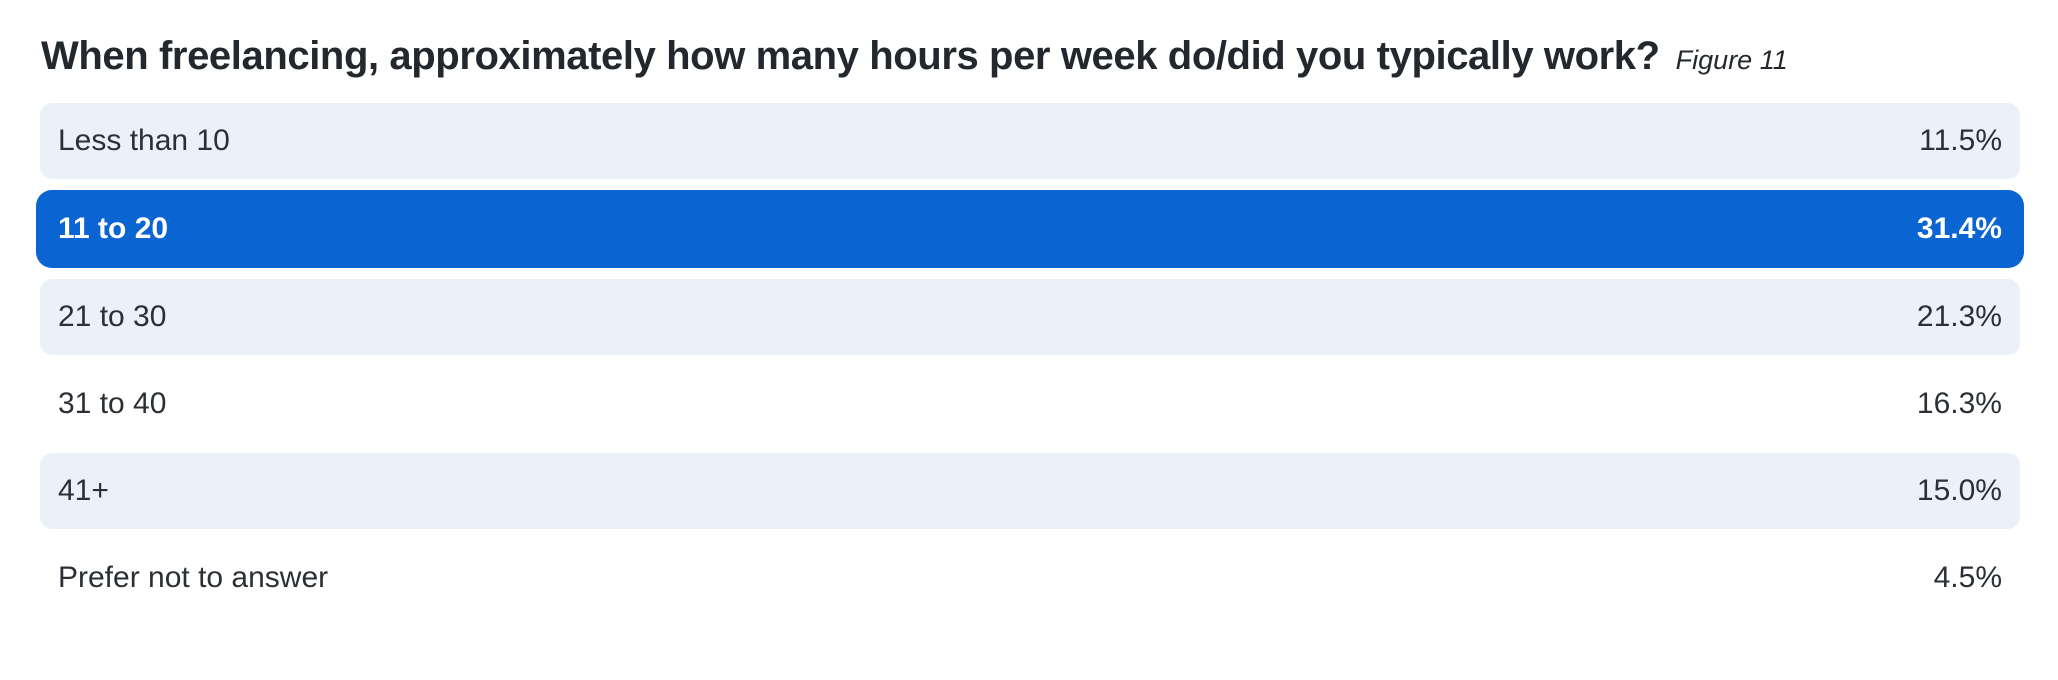  I want to click on figure-number-label: Figure 11, so click(1731, 60).